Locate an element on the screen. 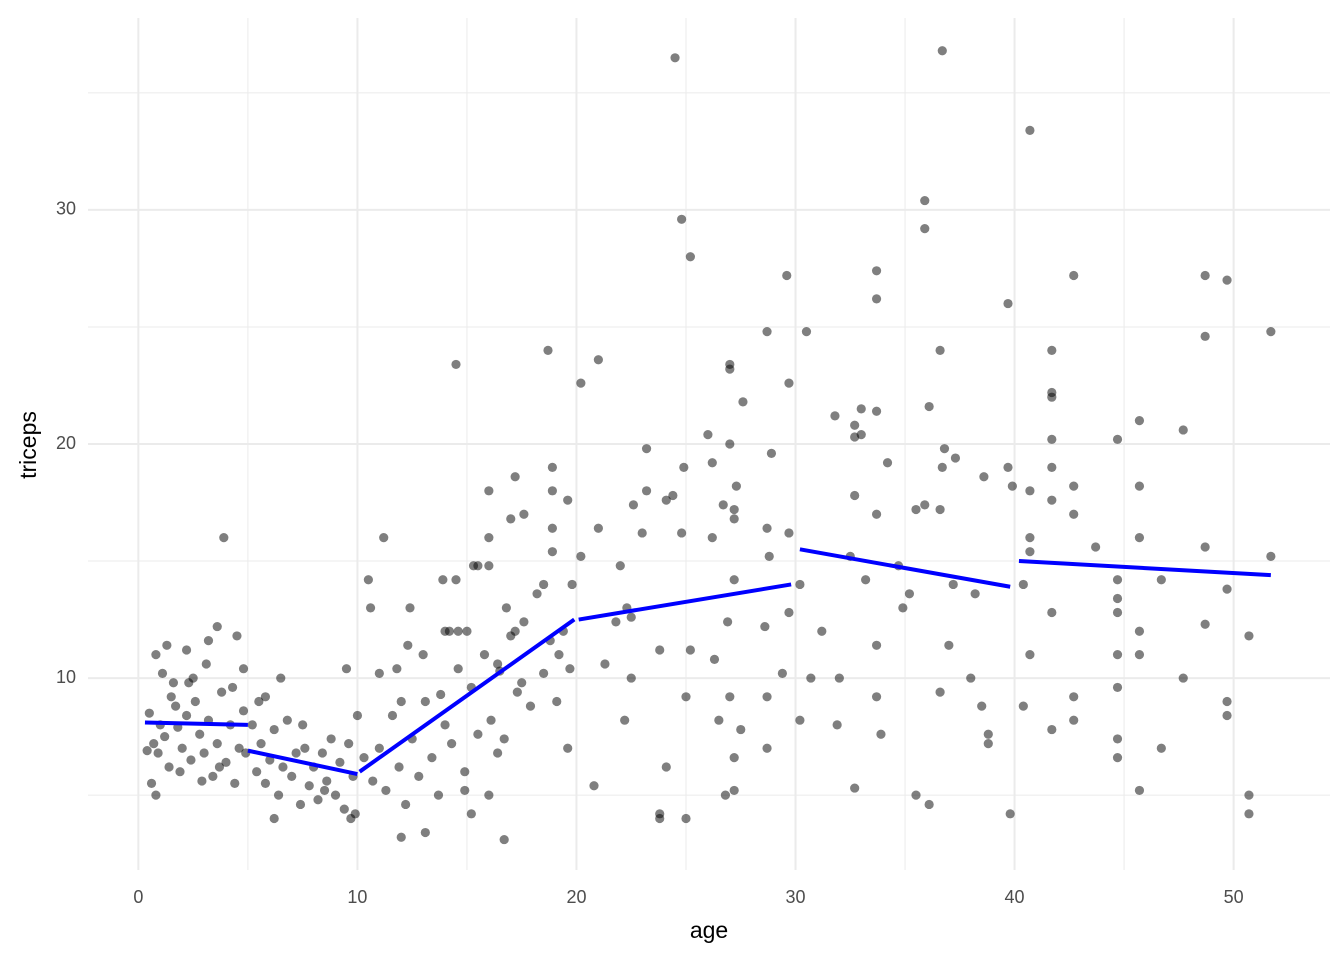 This screenshot has width=1344, height=960. x-tick-label: 20 is located at coordinates (576, 897).